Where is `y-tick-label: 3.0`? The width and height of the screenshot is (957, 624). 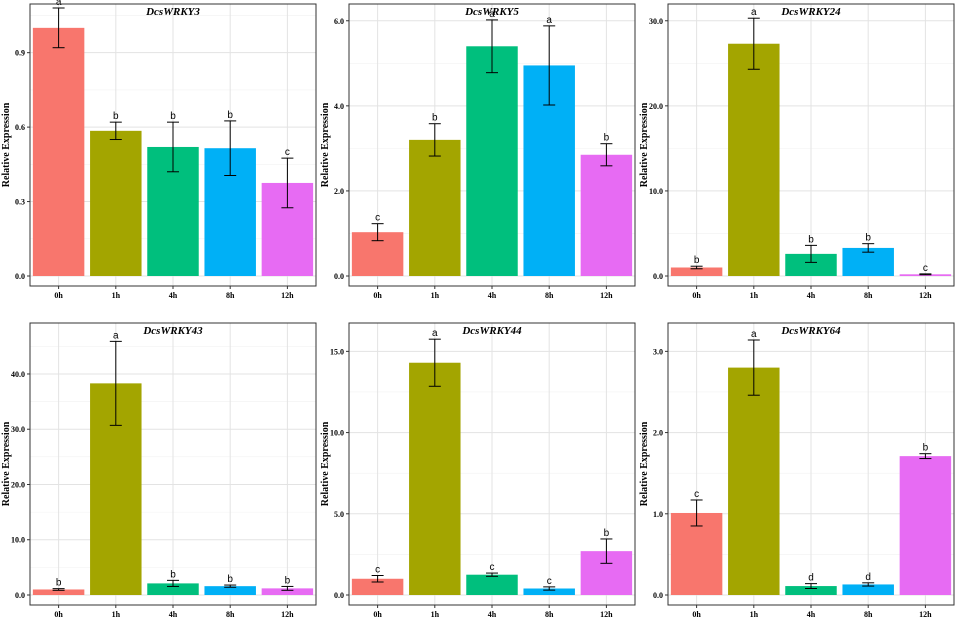
y-tick-label: 3.0 is located at coordinates (658, 351).